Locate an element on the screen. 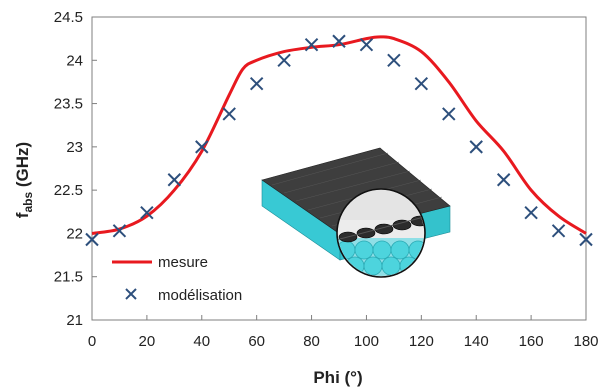 The height and width of the screenshot is (388, 603). x-tick-label: 80 is located at coordinates (311, 341).